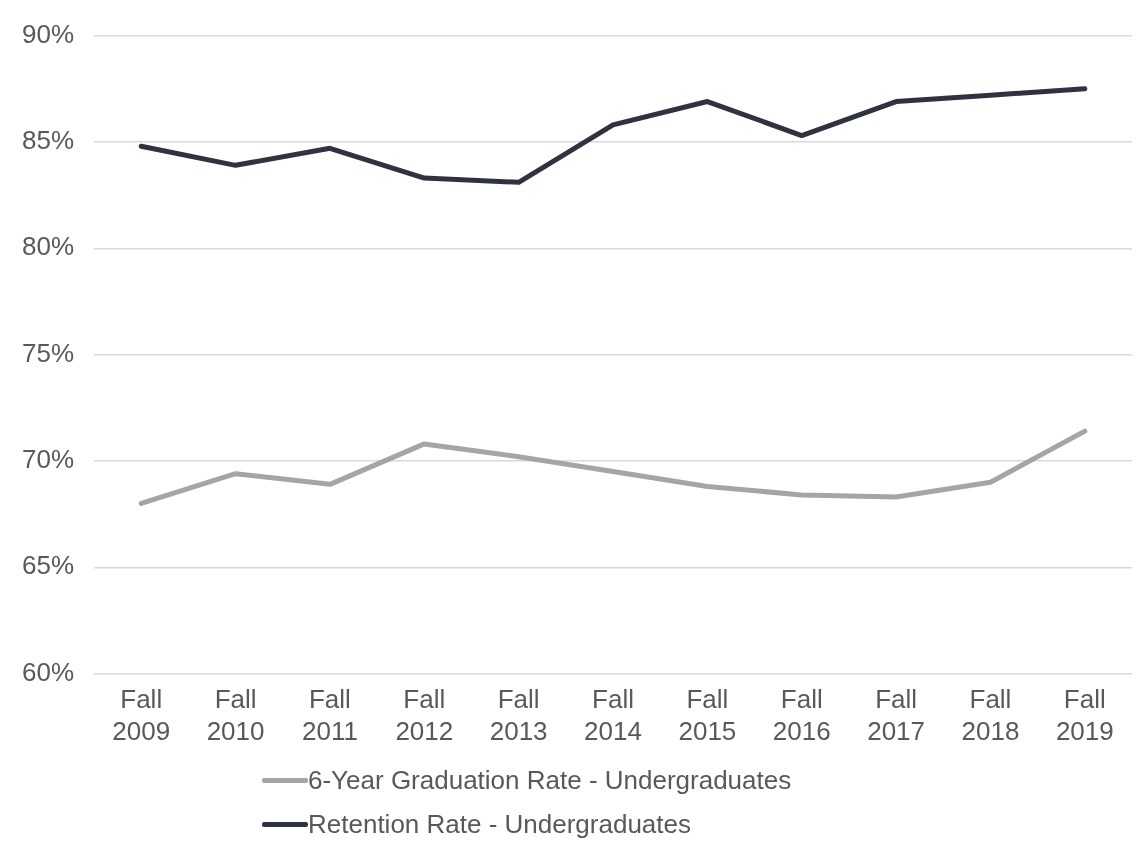 This screenshot has height=849, width=1142. I want to click on y-tick-label: 75%, so click(48, 352).